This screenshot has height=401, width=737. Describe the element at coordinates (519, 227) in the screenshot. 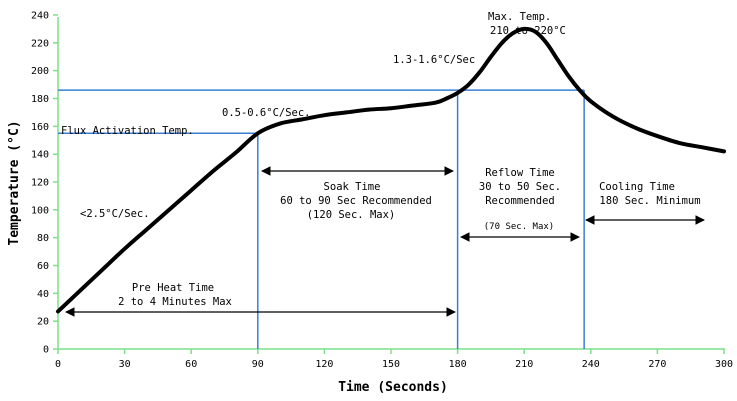

I see `annotation-reflow-max: (70 Sec. Max)` at that location.